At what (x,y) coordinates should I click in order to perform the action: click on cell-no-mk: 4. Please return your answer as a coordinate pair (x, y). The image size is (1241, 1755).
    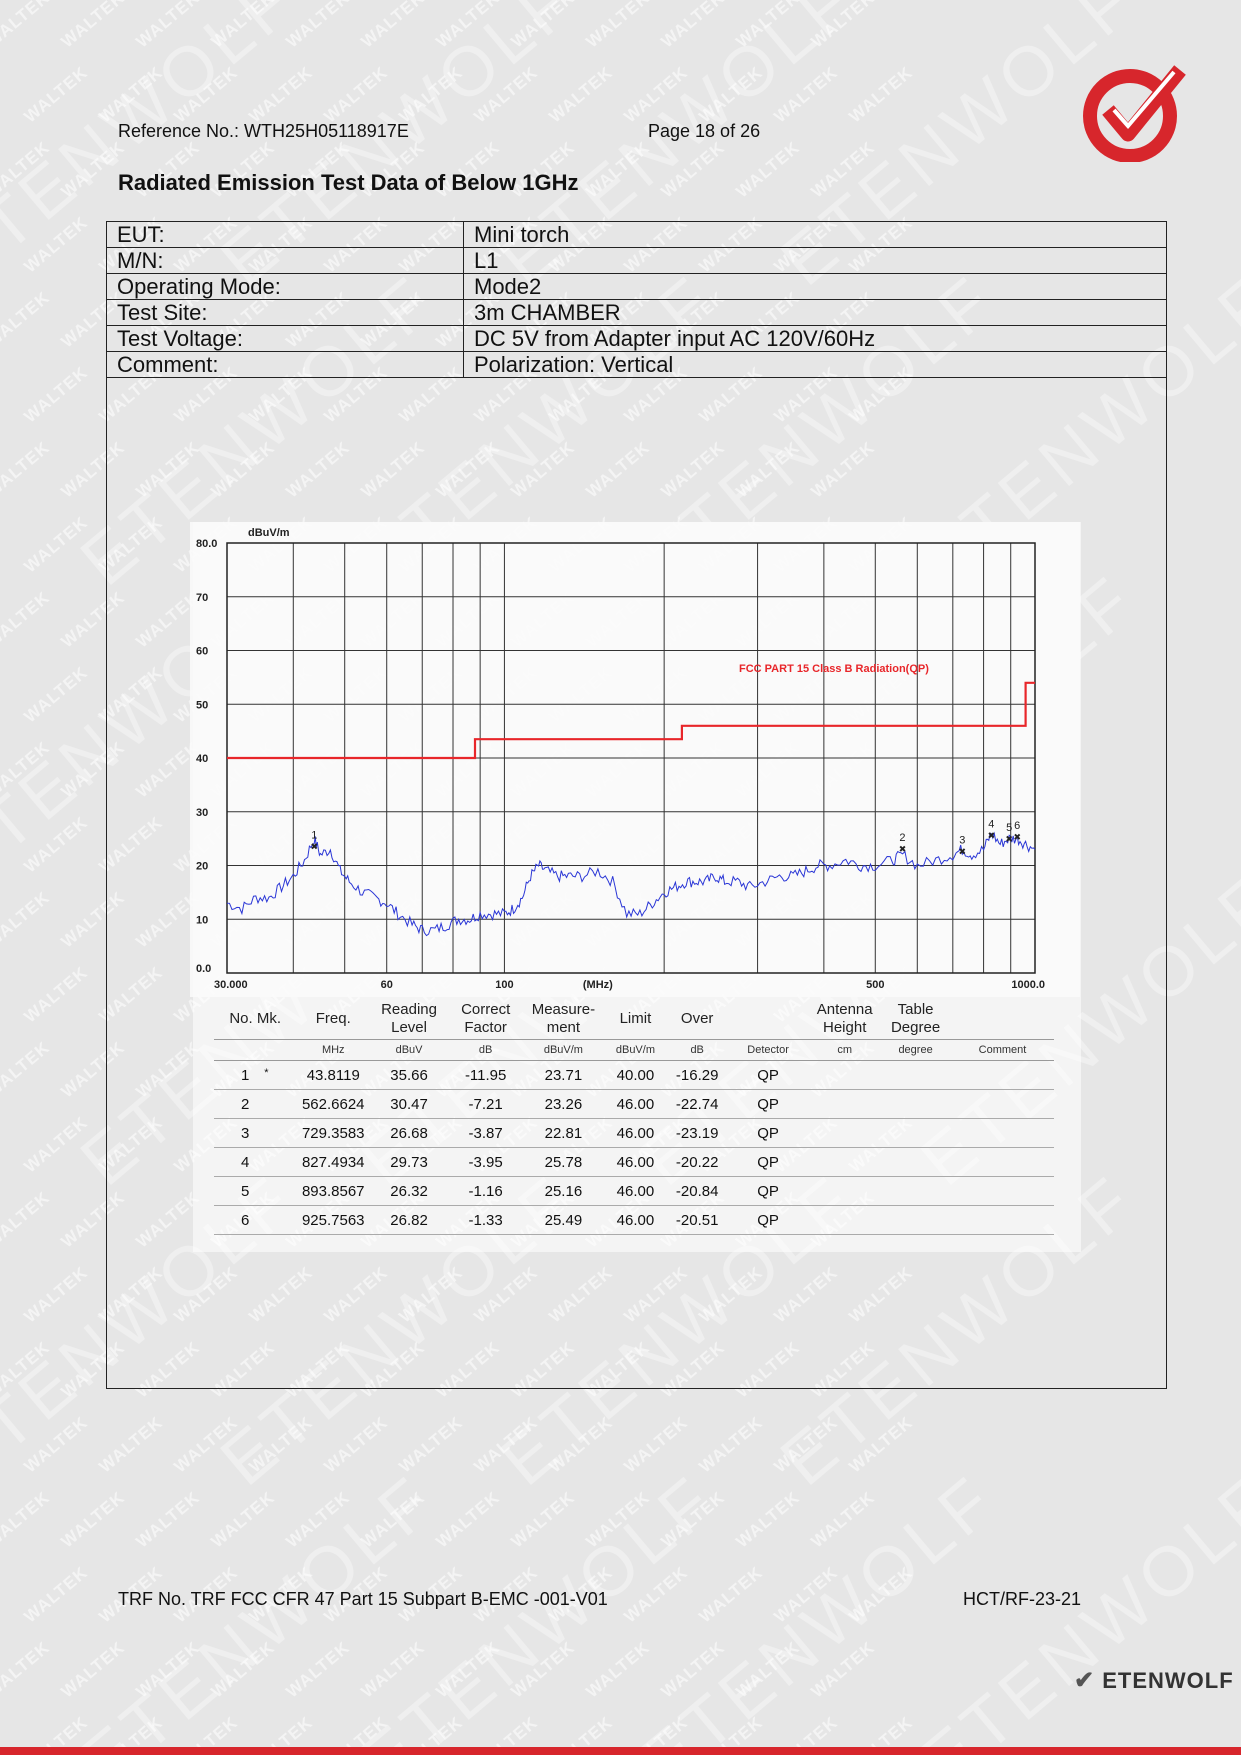
    Looking at the image, I should click on (255, 1162).